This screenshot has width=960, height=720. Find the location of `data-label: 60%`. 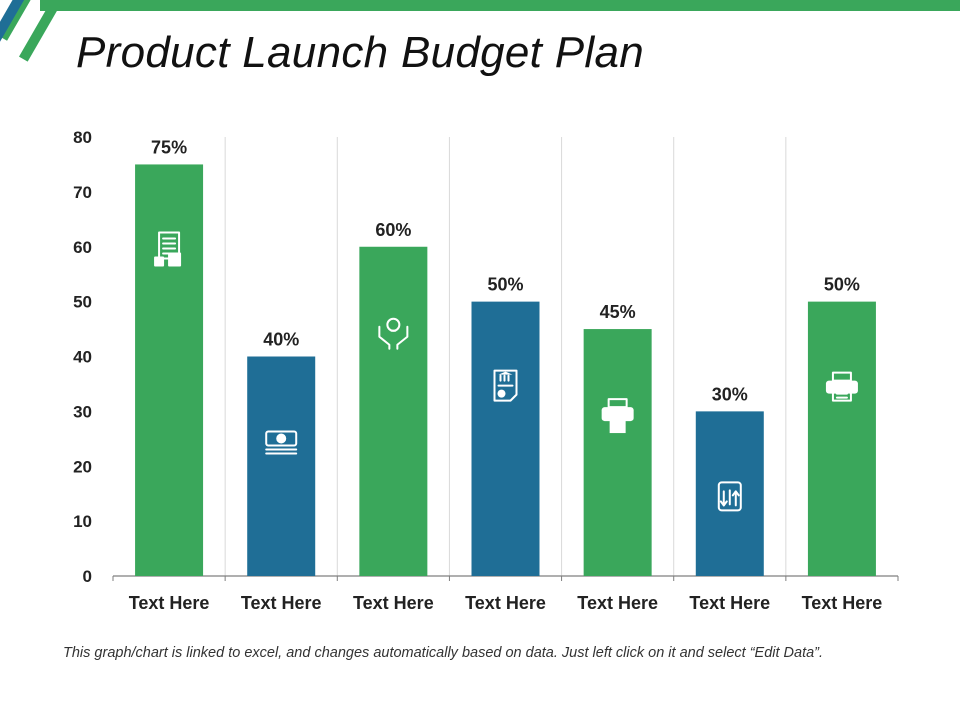

data-label: 60% is located at coordinates (393, 230).